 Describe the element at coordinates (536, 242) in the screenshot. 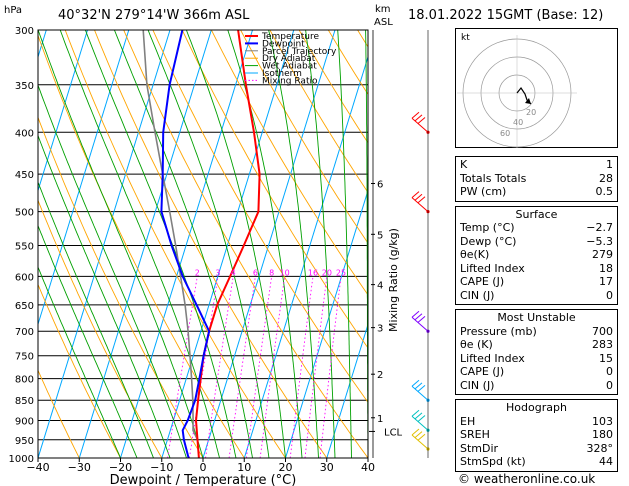

I see `surface-row: Dewp (°C) −5.3` at that location.